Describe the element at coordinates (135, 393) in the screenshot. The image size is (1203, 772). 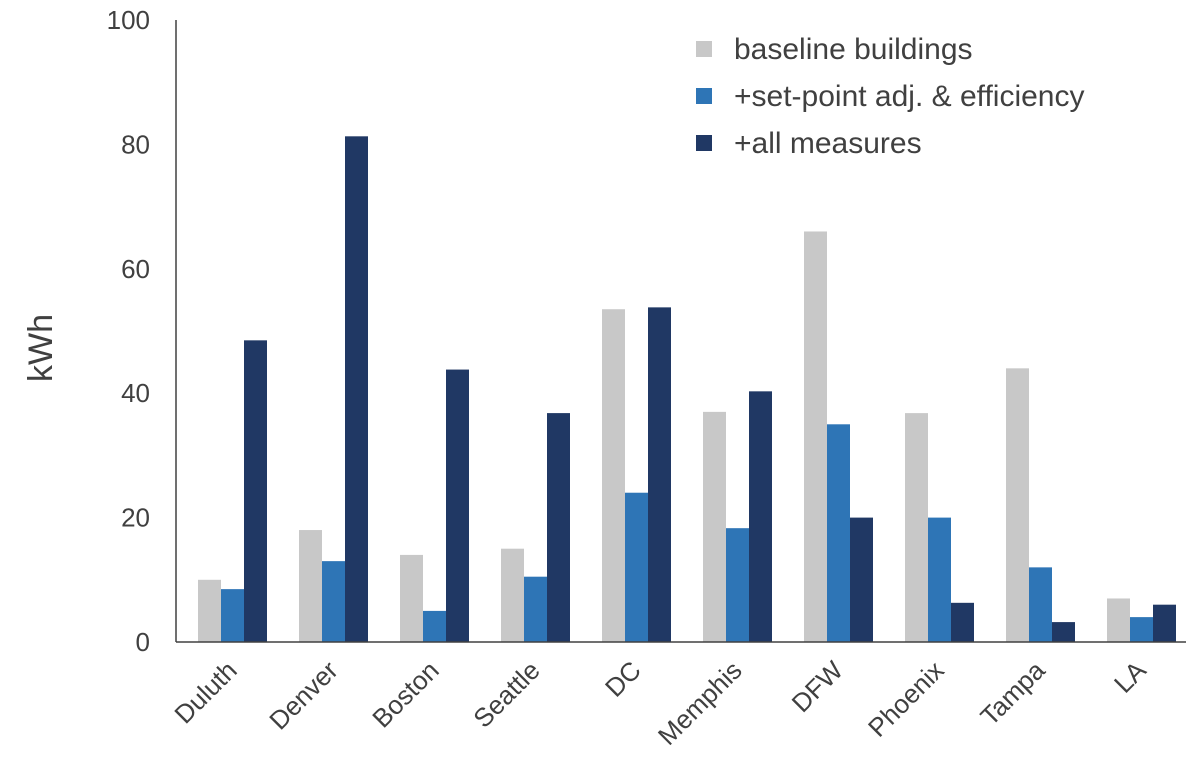
I see `y-tick-label: 40` at that location.